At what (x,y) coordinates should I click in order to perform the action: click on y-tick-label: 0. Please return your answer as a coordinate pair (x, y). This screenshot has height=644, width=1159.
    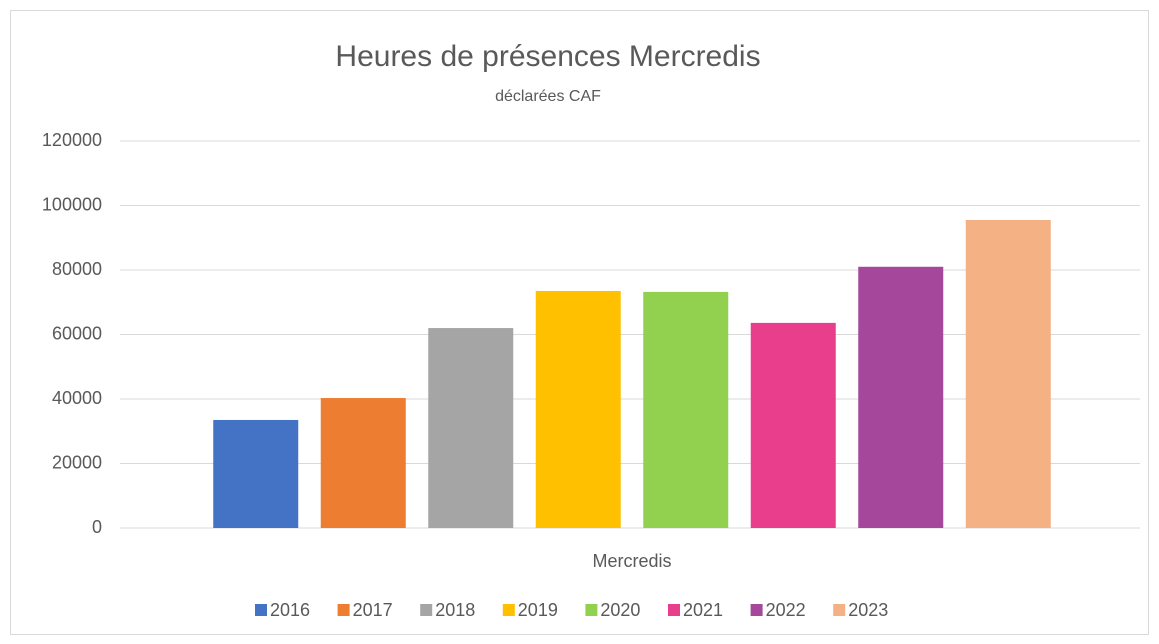
    Looking at the image, I should click on (97, 527).